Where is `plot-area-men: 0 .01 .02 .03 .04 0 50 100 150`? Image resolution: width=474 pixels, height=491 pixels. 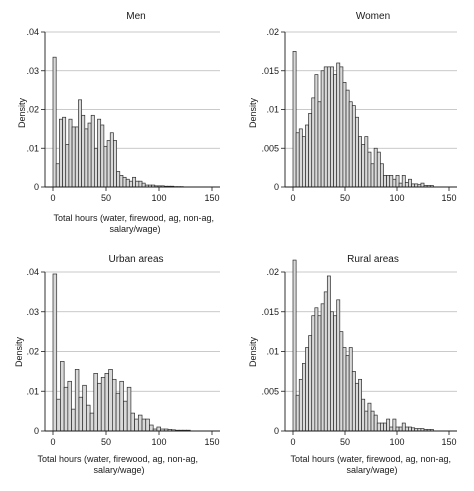
plot-area-men: 0 .01 .02 .03 .04 0 50 100 150 is located at coordinates (123, 115).